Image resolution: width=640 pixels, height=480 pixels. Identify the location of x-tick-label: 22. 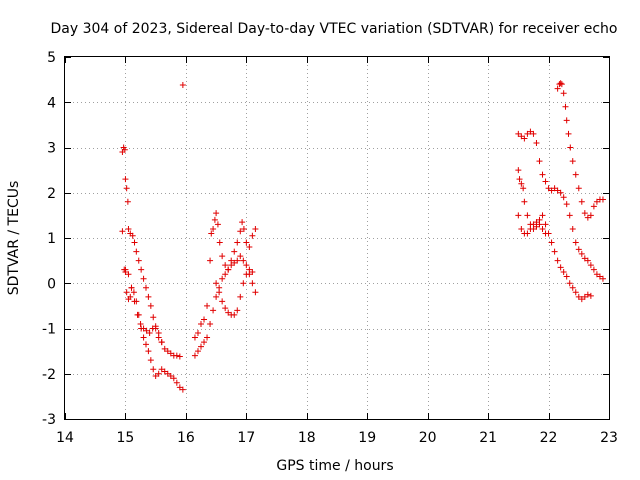
(549, 438).